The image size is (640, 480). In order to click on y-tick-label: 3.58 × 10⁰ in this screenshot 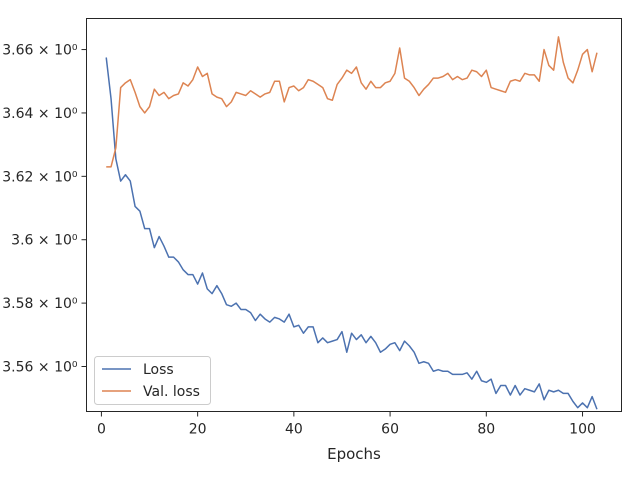, I will do `click(40, 304)`.